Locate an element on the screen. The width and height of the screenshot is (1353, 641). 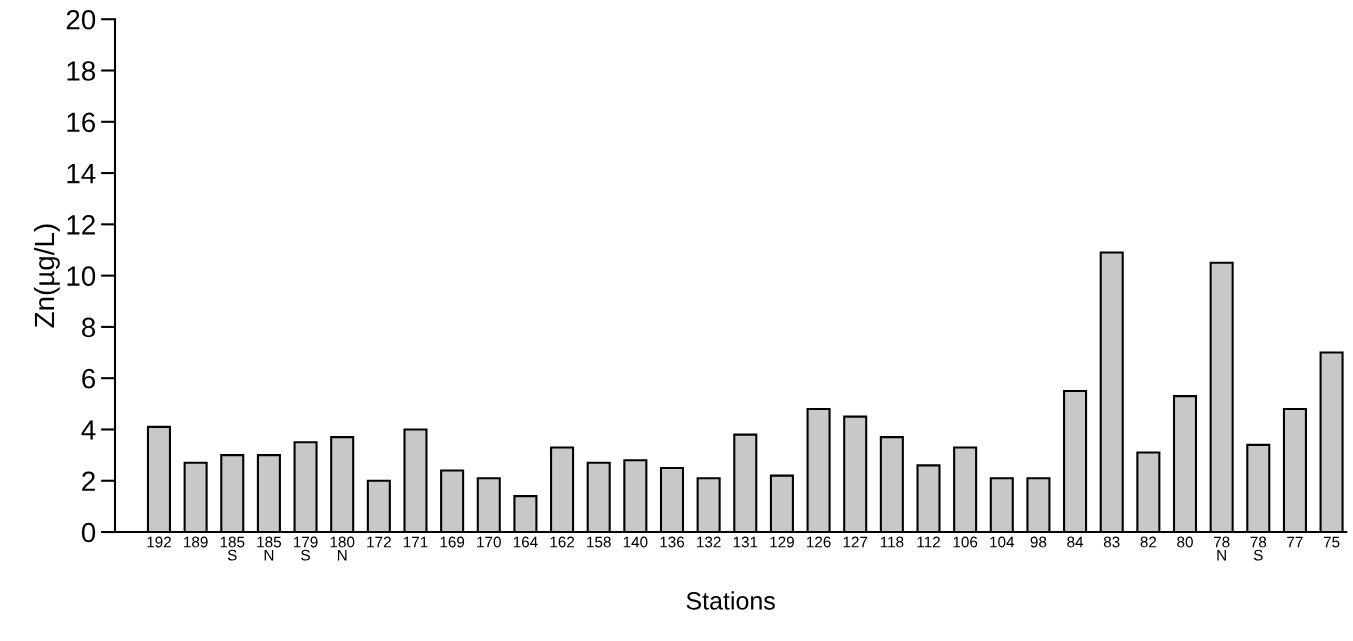
x-tick-label: 78 S is located at coordinates (1258, 548).